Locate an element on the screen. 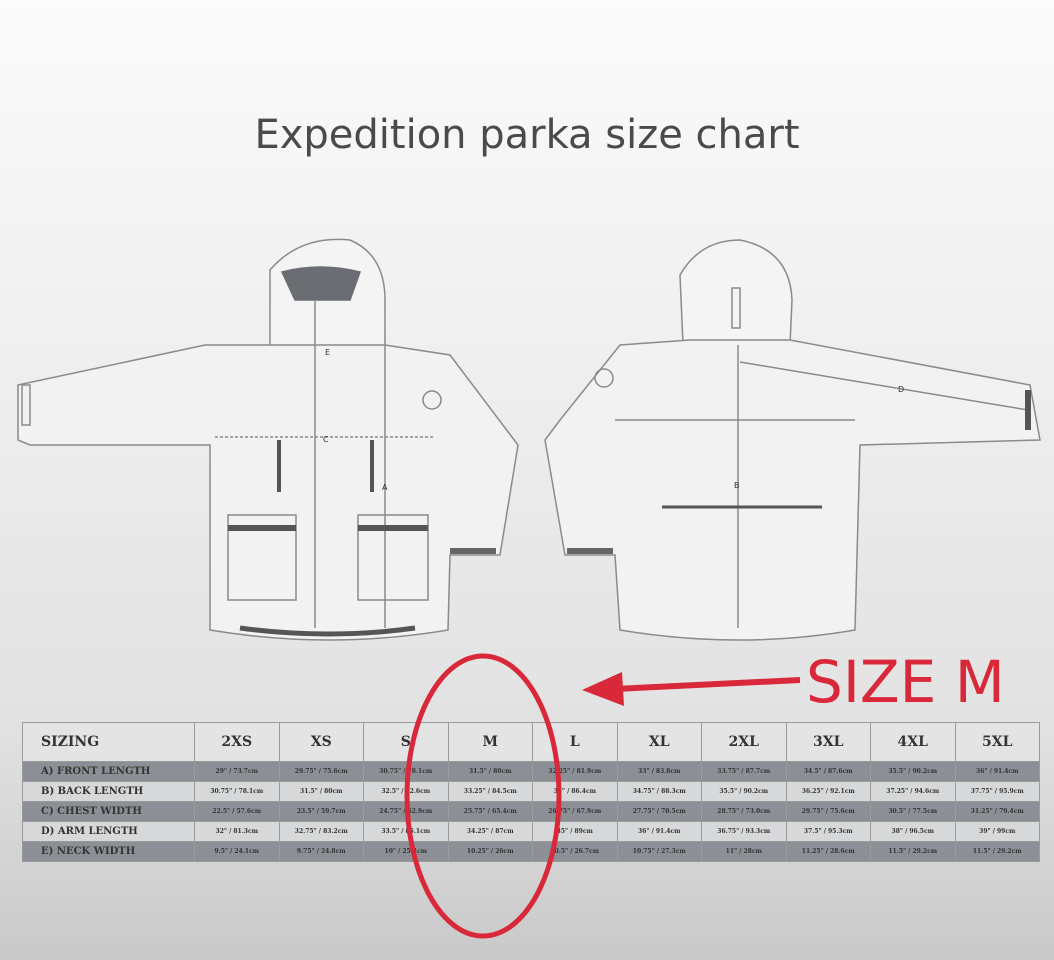 The image size is (1054, 960). size-value-cell: 33.75" / 87.7cm is located at coordinates (744, 771).